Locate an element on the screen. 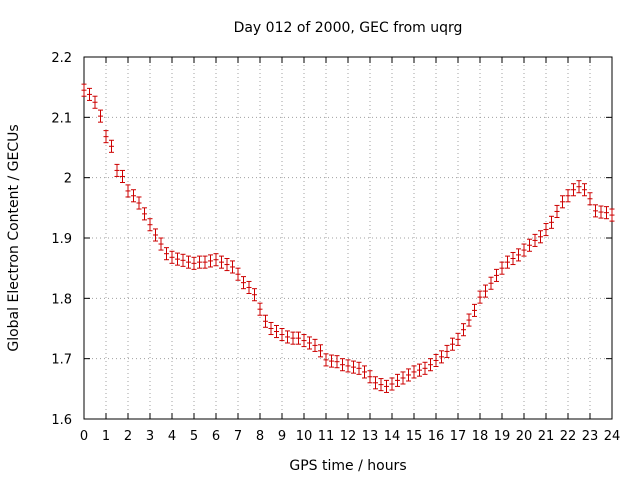  y-tick-label: 1.7 is located at coordinates (61, 360).